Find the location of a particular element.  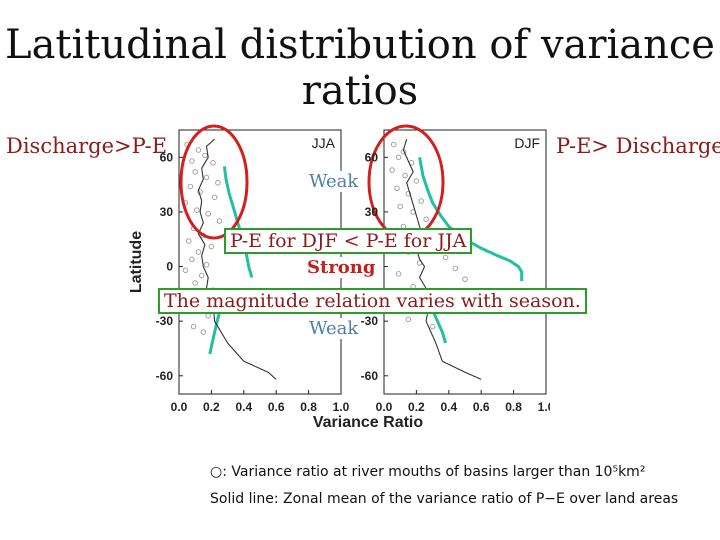

x-tick-label-jja: 0.0 is located at coordinates (179, 407).